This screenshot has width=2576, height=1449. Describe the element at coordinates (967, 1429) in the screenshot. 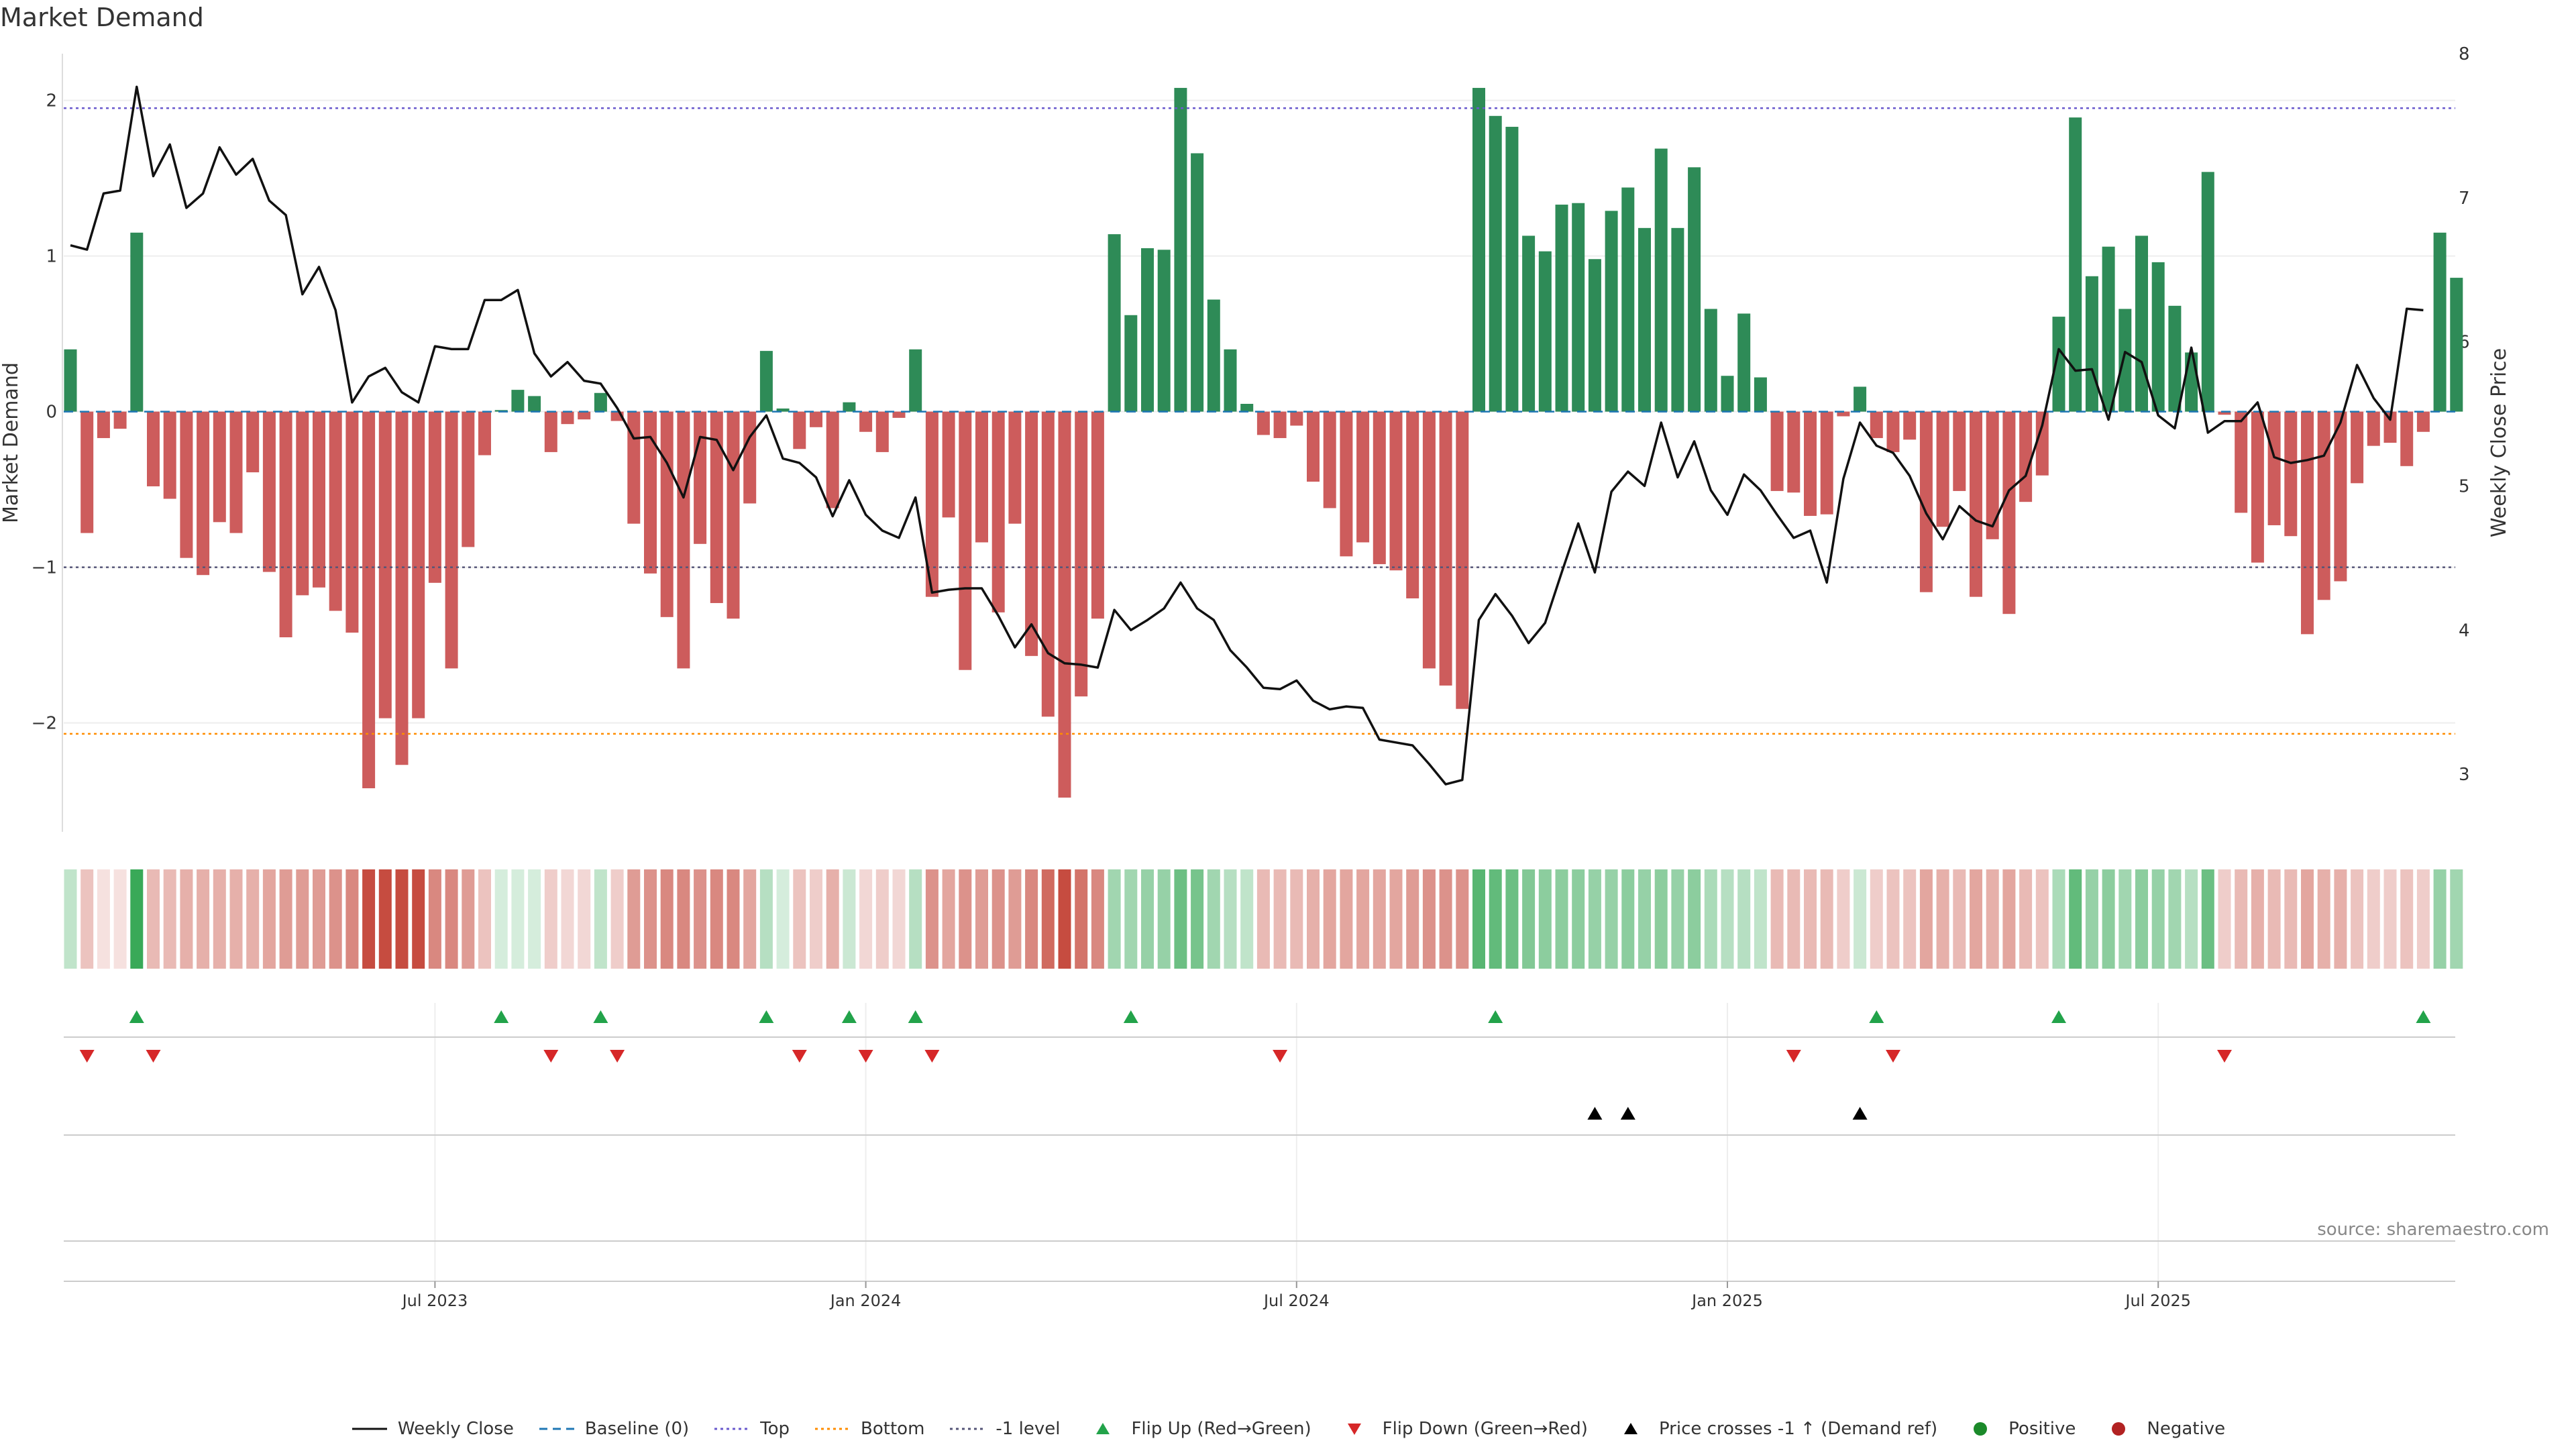

I see `legend-swatch-neg1` at that location.